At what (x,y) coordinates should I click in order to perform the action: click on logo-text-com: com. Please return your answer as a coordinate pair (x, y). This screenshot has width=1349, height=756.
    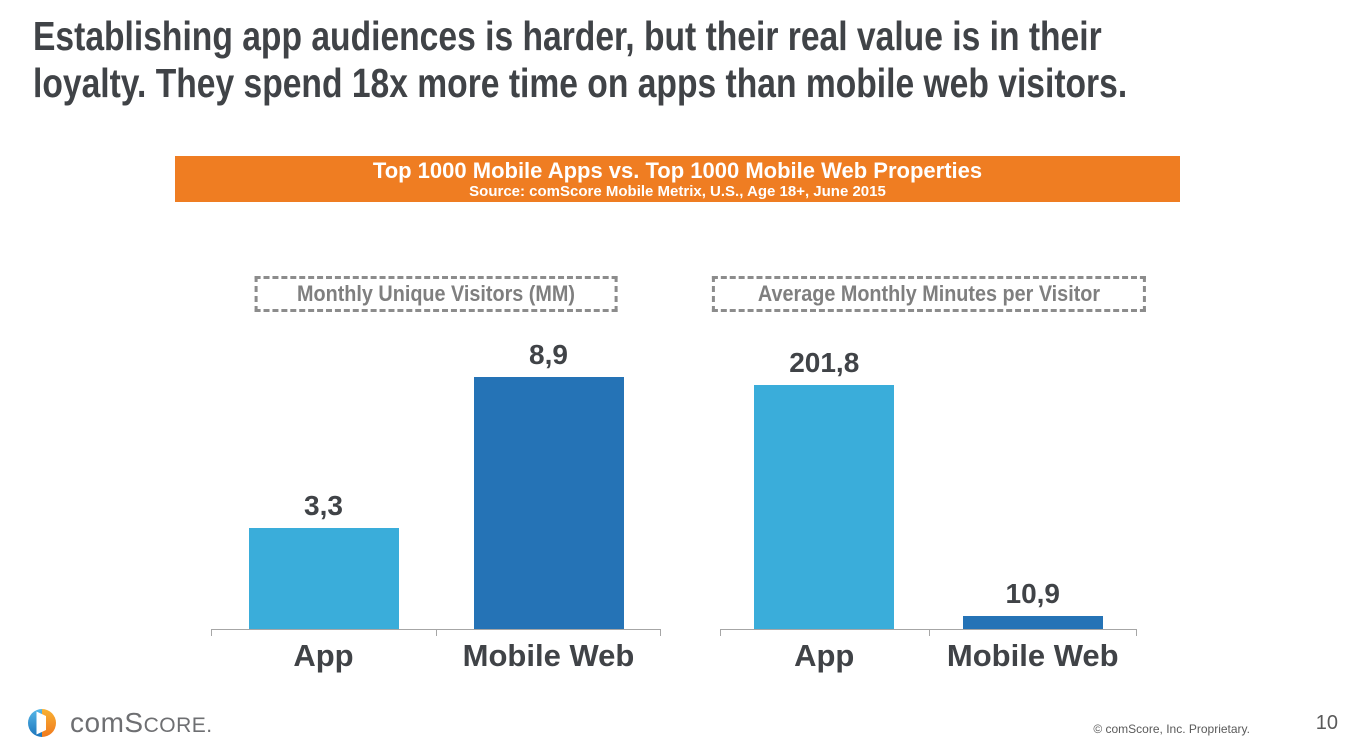
    Looking at the image, I should click on (97, 722).